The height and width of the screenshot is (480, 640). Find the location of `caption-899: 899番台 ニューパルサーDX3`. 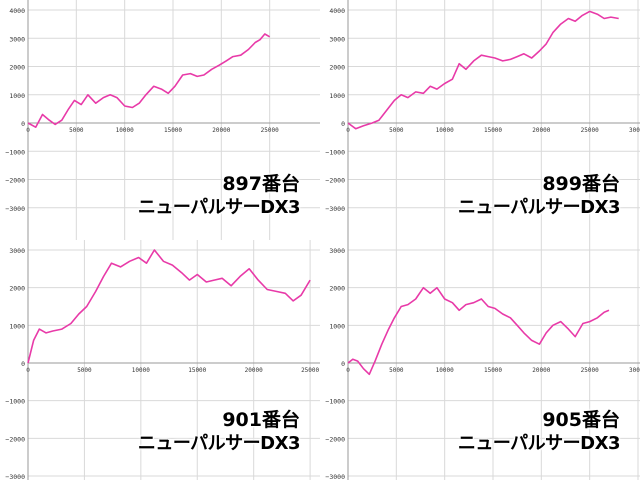

caption-899: 899番台 ニューパルサーDX3 is located at coordinates (539, 196).